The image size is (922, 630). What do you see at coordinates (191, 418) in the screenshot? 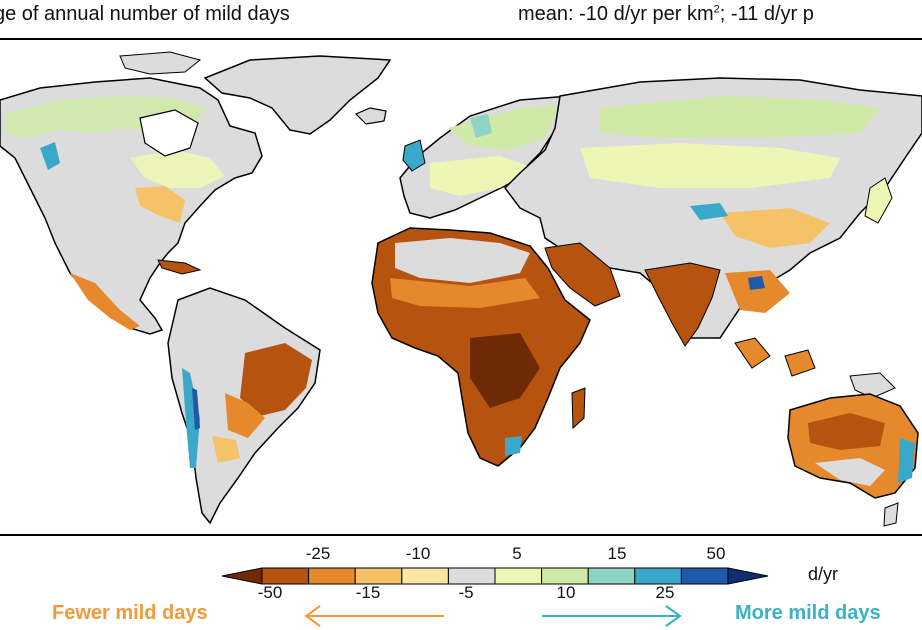
I see `andes-blue` at bounding box center [191, 418].